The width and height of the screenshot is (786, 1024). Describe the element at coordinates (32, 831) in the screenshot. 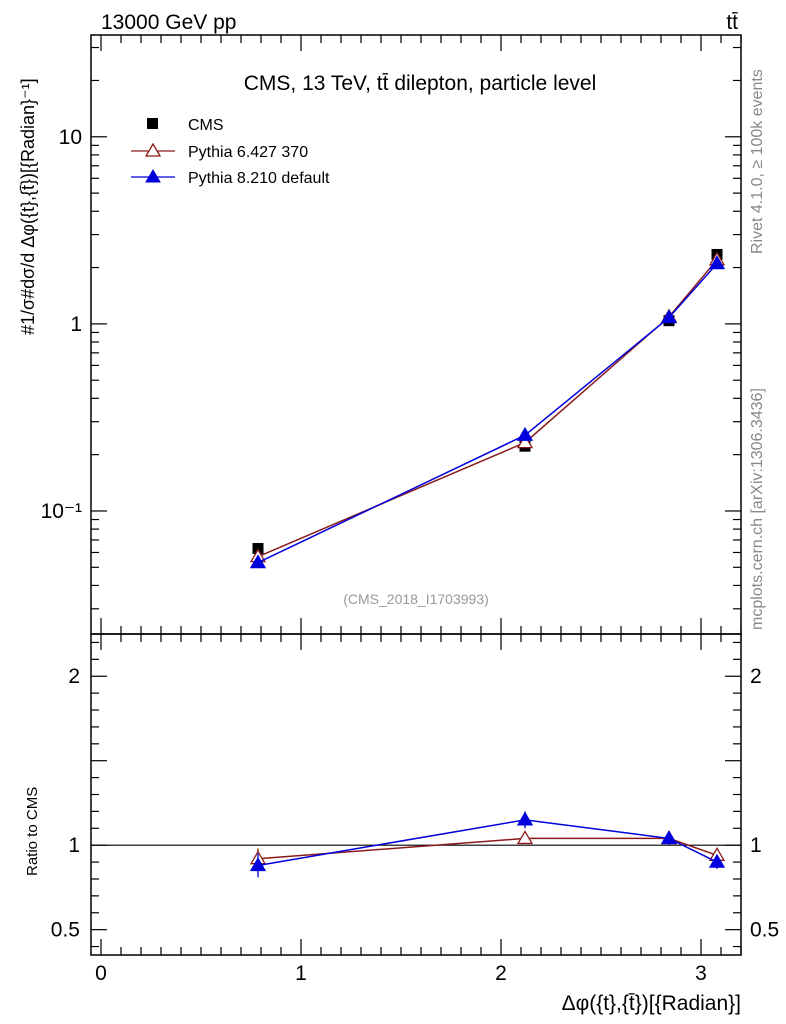

I see `ratio-y-axis-label: Ratio to CMS` at that location.